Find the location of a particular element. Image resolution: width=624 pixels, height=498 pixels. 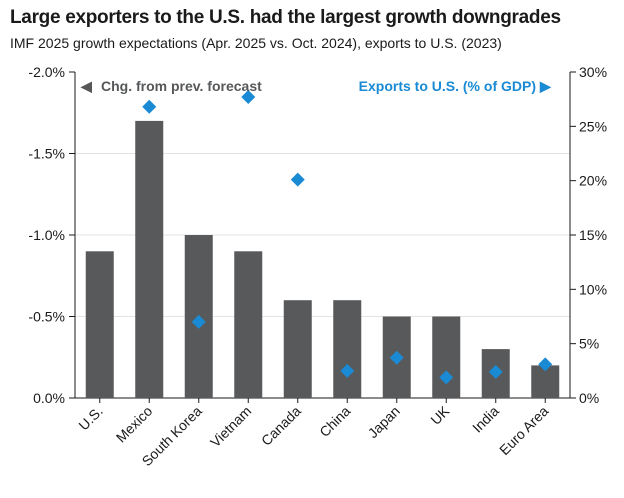

category-label: India is located at coordinates (485, 419).